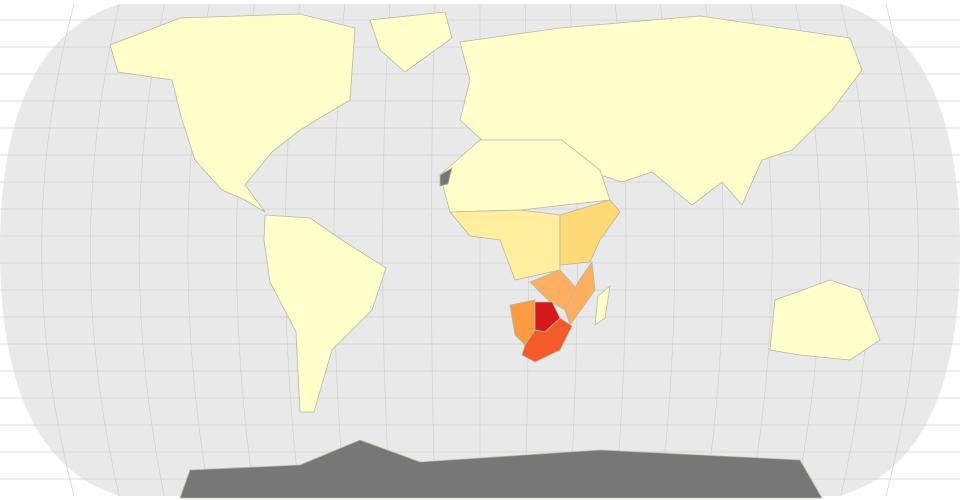 Image resolution: width=960 pixels, height=500 pixels. What do you see at coordinates (580, 293) in the screenshot?
I see `region-mozambique` at bounding box center [580, 293].